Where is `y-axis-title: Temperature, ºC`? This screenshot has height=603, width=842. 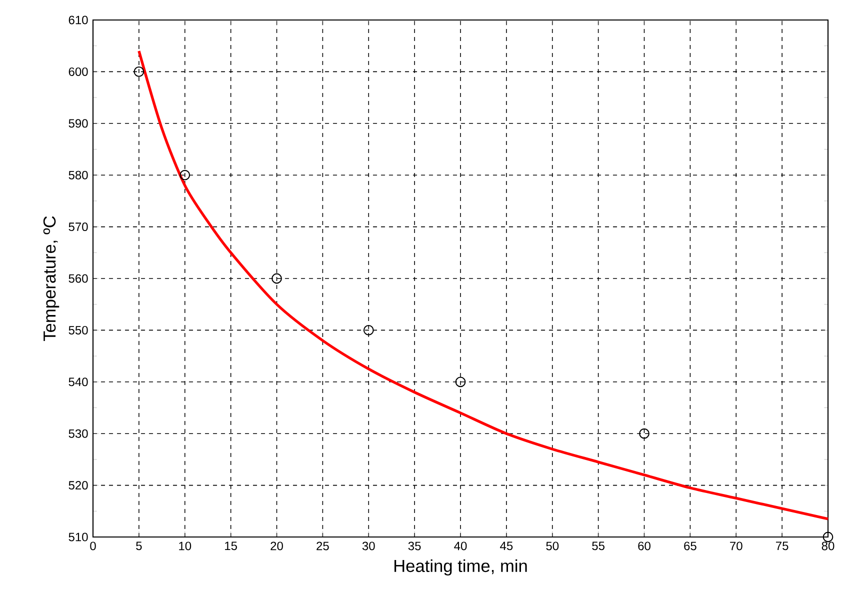
y-axis-title: Temperature, ºC is located at coordinates (51, 278).